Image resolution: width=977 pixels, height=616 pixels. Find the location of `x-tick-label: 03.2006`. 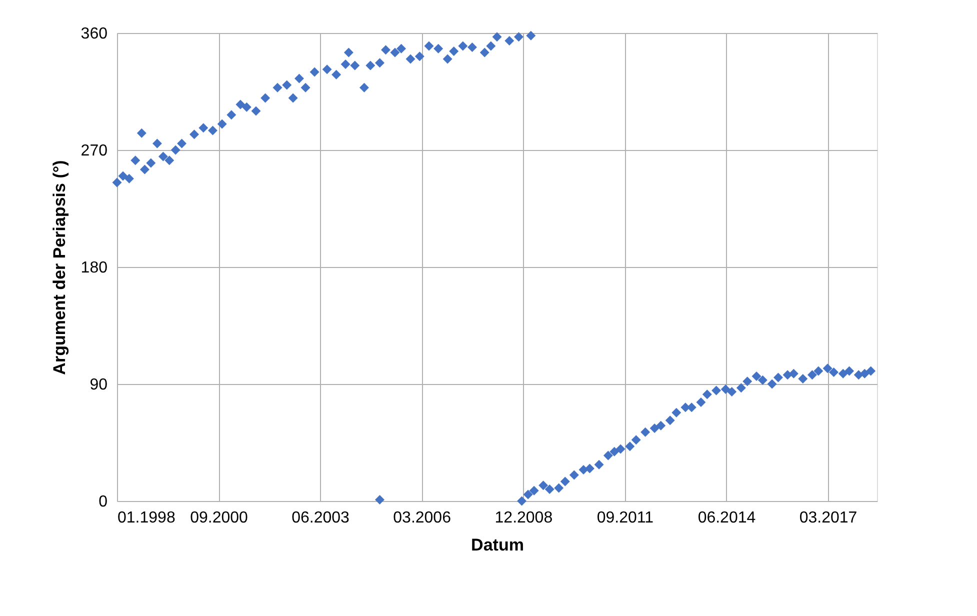

x-tick-label: 03.2006 is located at coordinates (422, 518).